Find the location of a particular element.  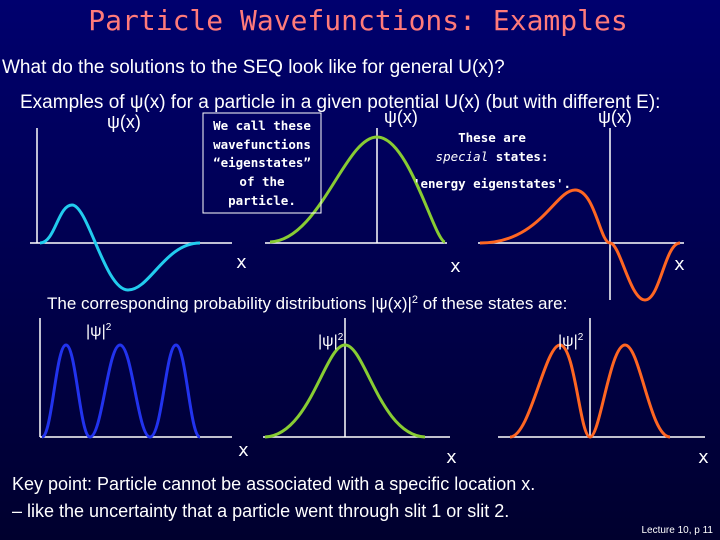

note-emphasis: special is located at coordinates (462, 156).